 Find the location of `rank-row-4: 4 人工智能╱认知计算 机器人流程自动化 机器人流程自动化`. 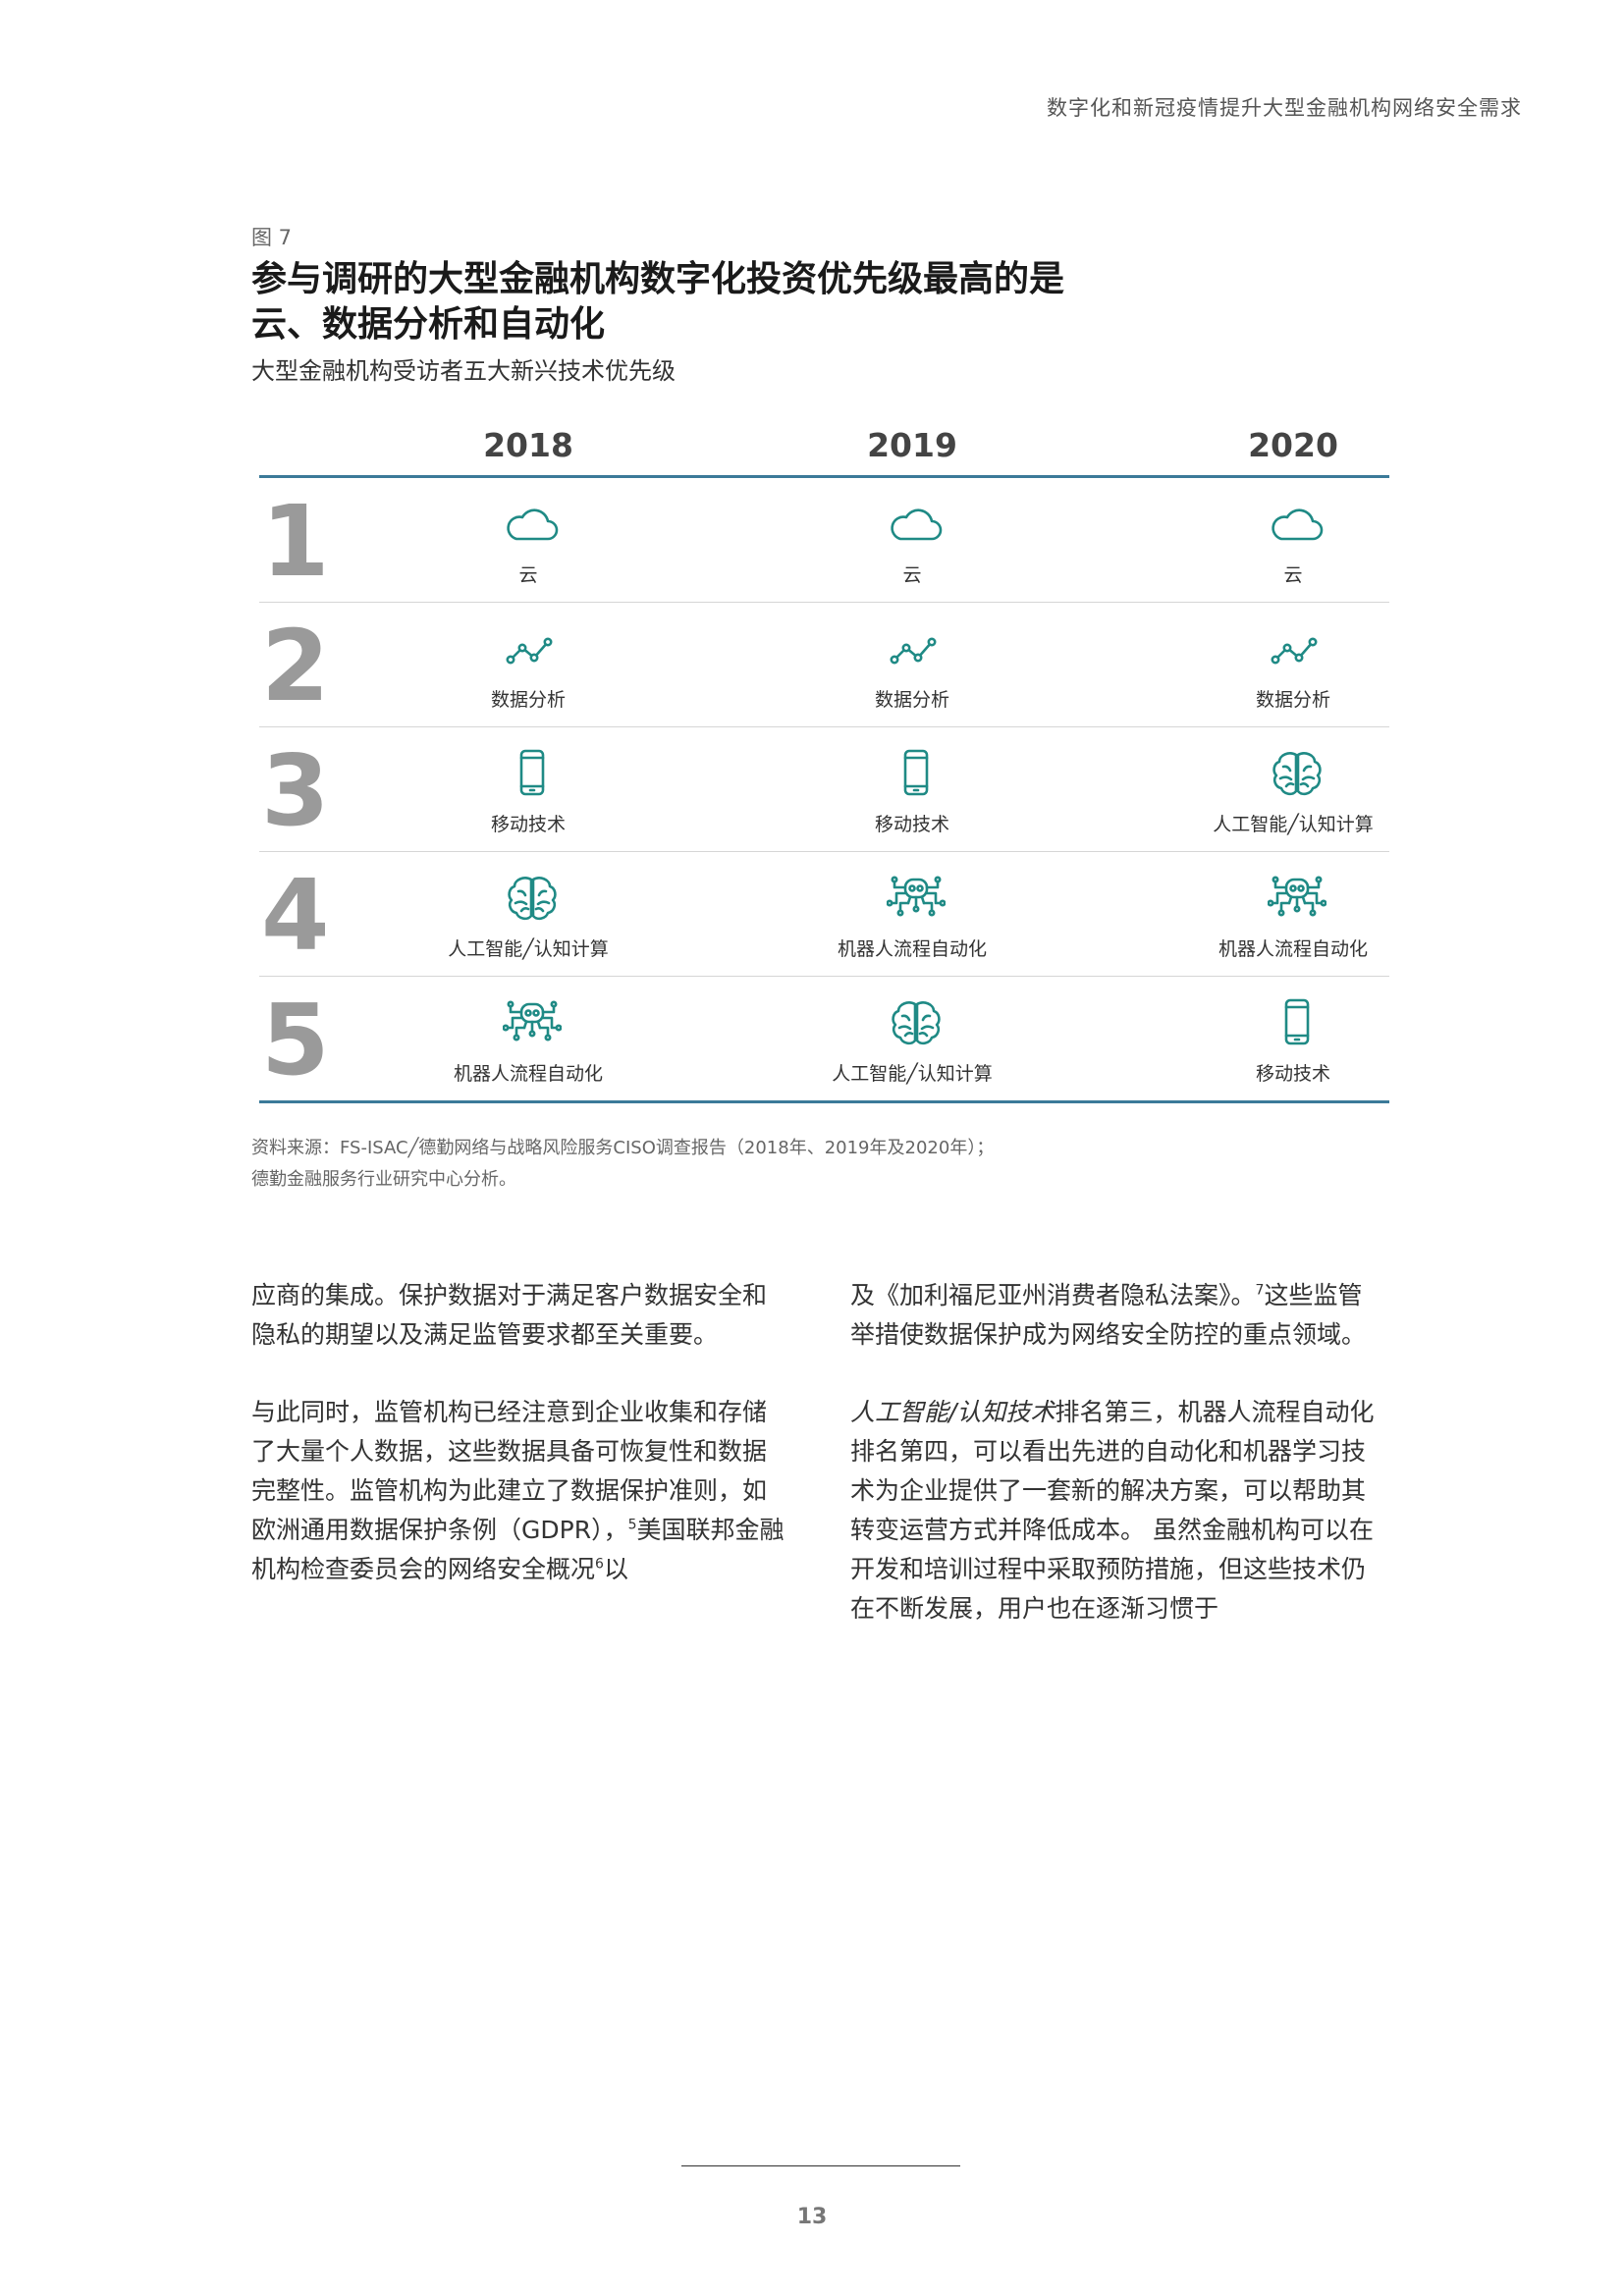

rank-row-4: 4 人工智能╱认知计算 机器人流程自动化 机器人流程自动化 is located at coordinates (824, 914).